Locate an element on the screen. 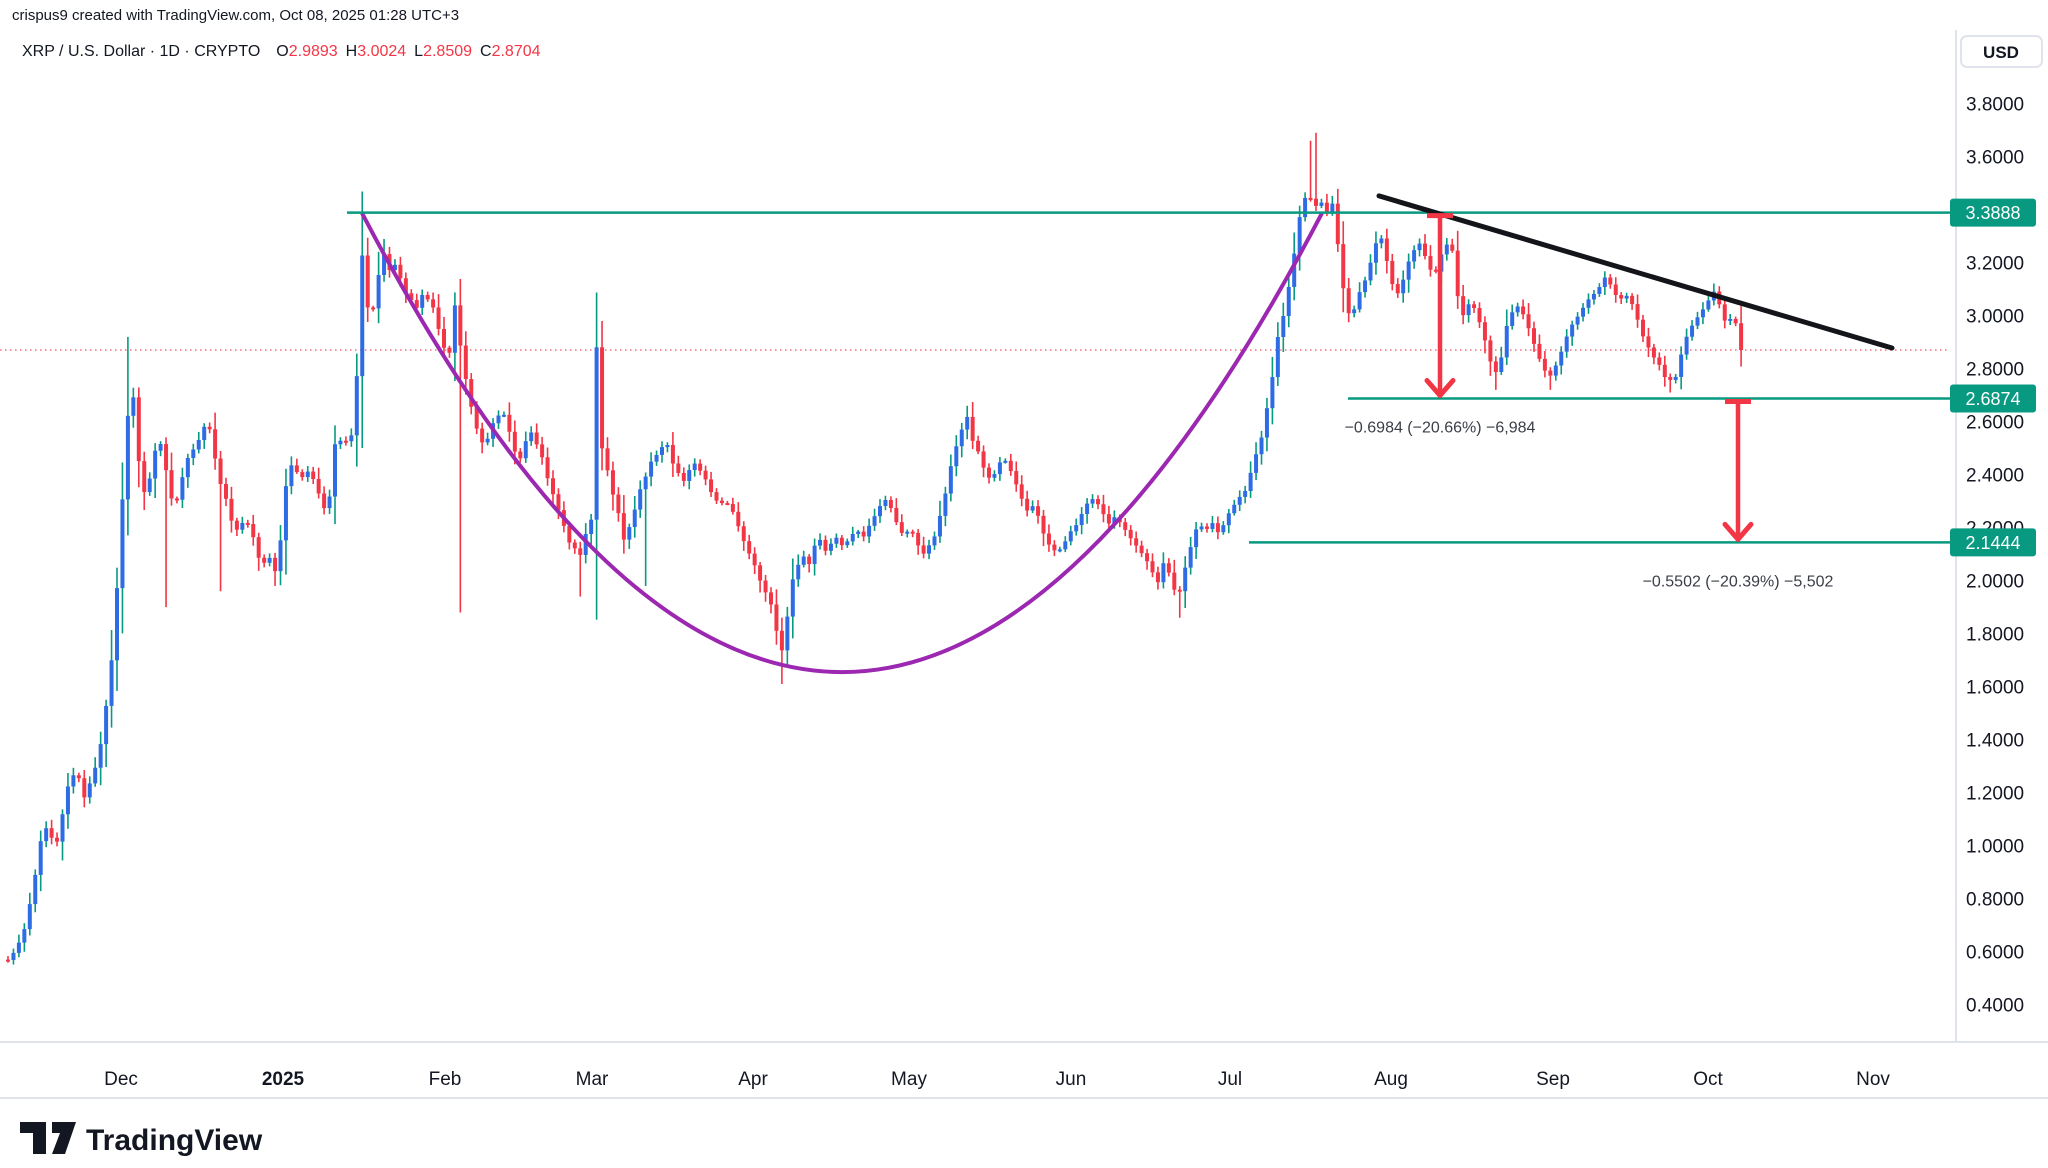  time-axis: Dec 2025 Feb Mar Apr May Jun Jul Aug Sep Oct Nov is located at coordinates (997, 1079).